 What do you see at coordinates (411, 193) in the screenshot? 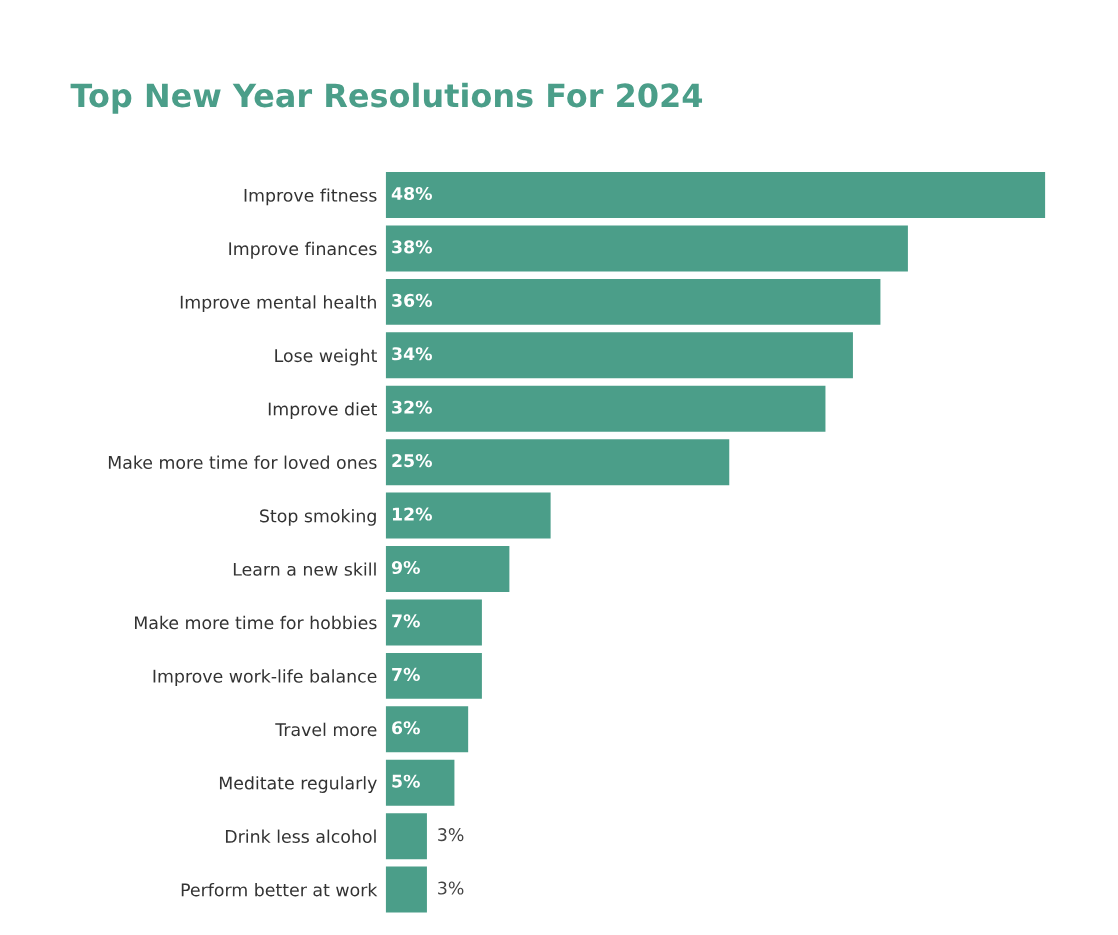
I see `data-label: 48%` at bounding box center [411, 193].